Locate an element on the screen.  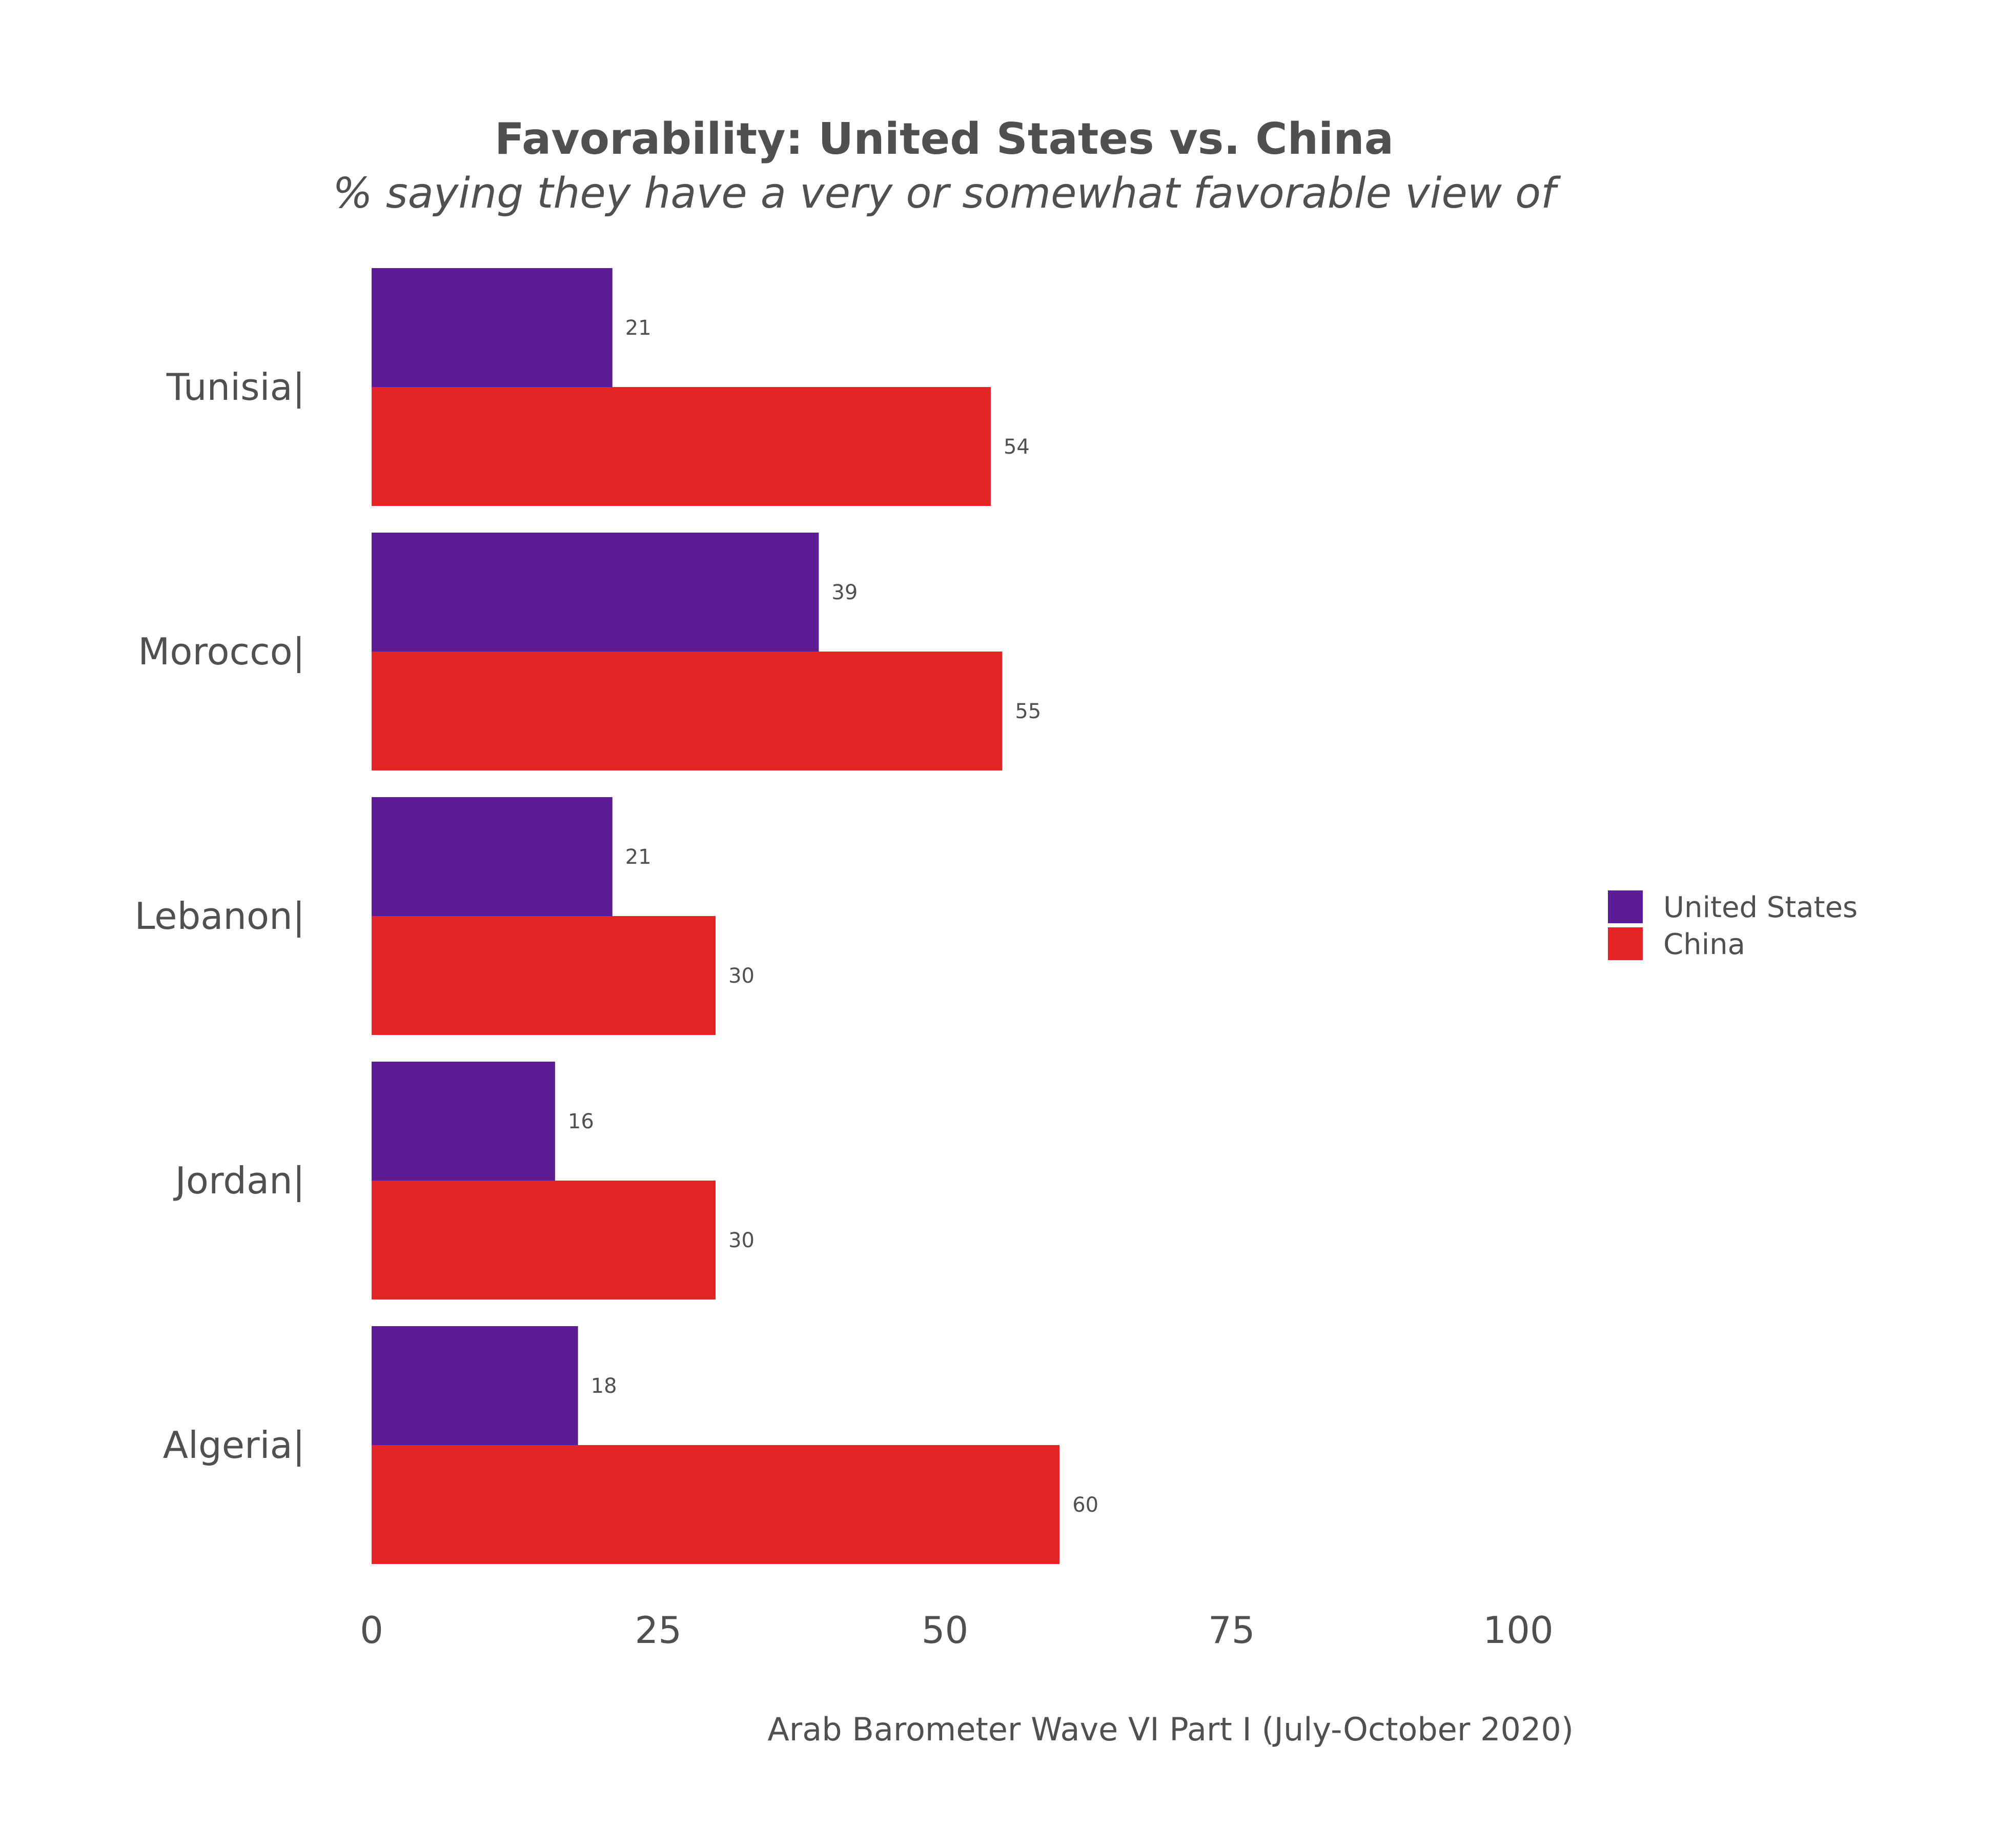
x-tick-label: 50 is located at coordinates (945, 1630).